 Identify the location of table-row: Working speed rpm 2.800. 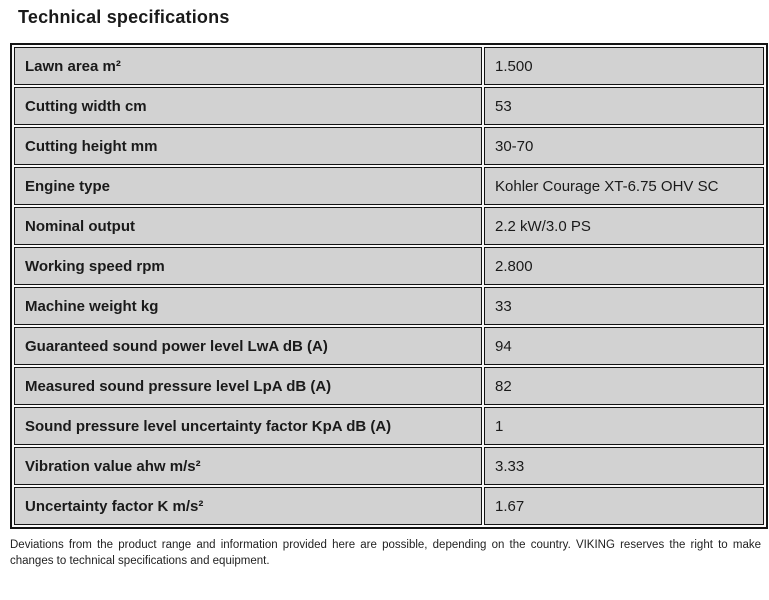
(389, 266).